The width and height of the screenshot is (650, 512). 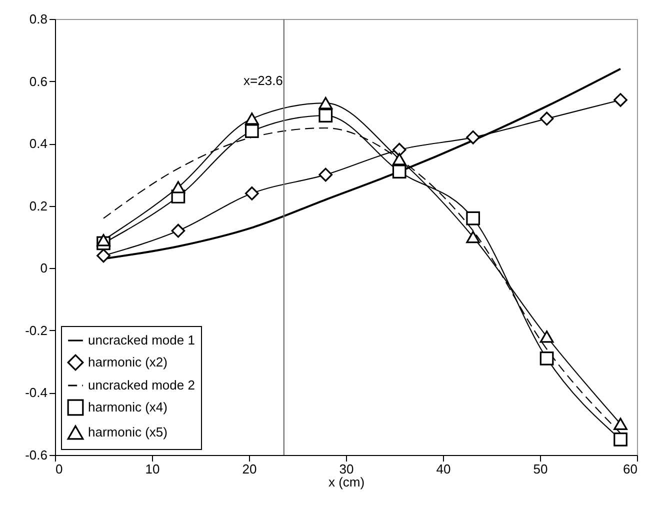 What do you see at coordinates (346, 482) in the screenshot?
I see `x-axis-title: x (cm)` at bounding box center [346, 482].